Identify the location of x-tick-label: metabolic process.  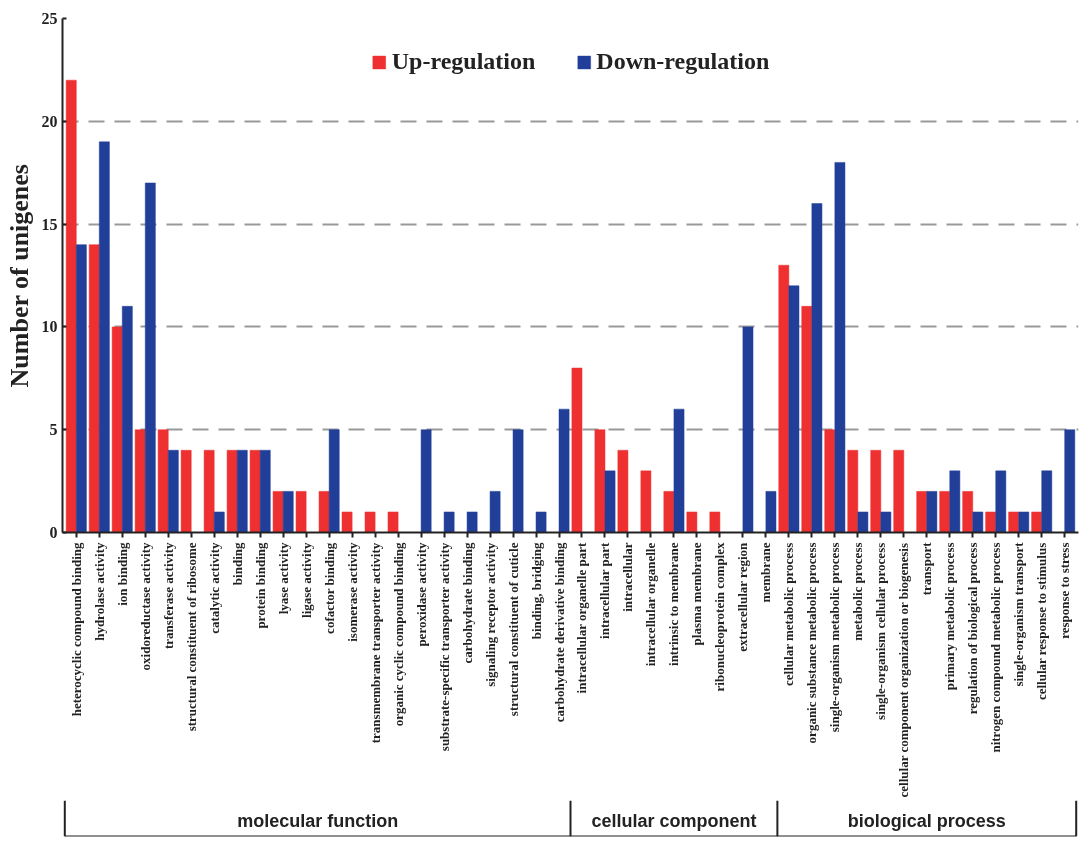
(858, 591).